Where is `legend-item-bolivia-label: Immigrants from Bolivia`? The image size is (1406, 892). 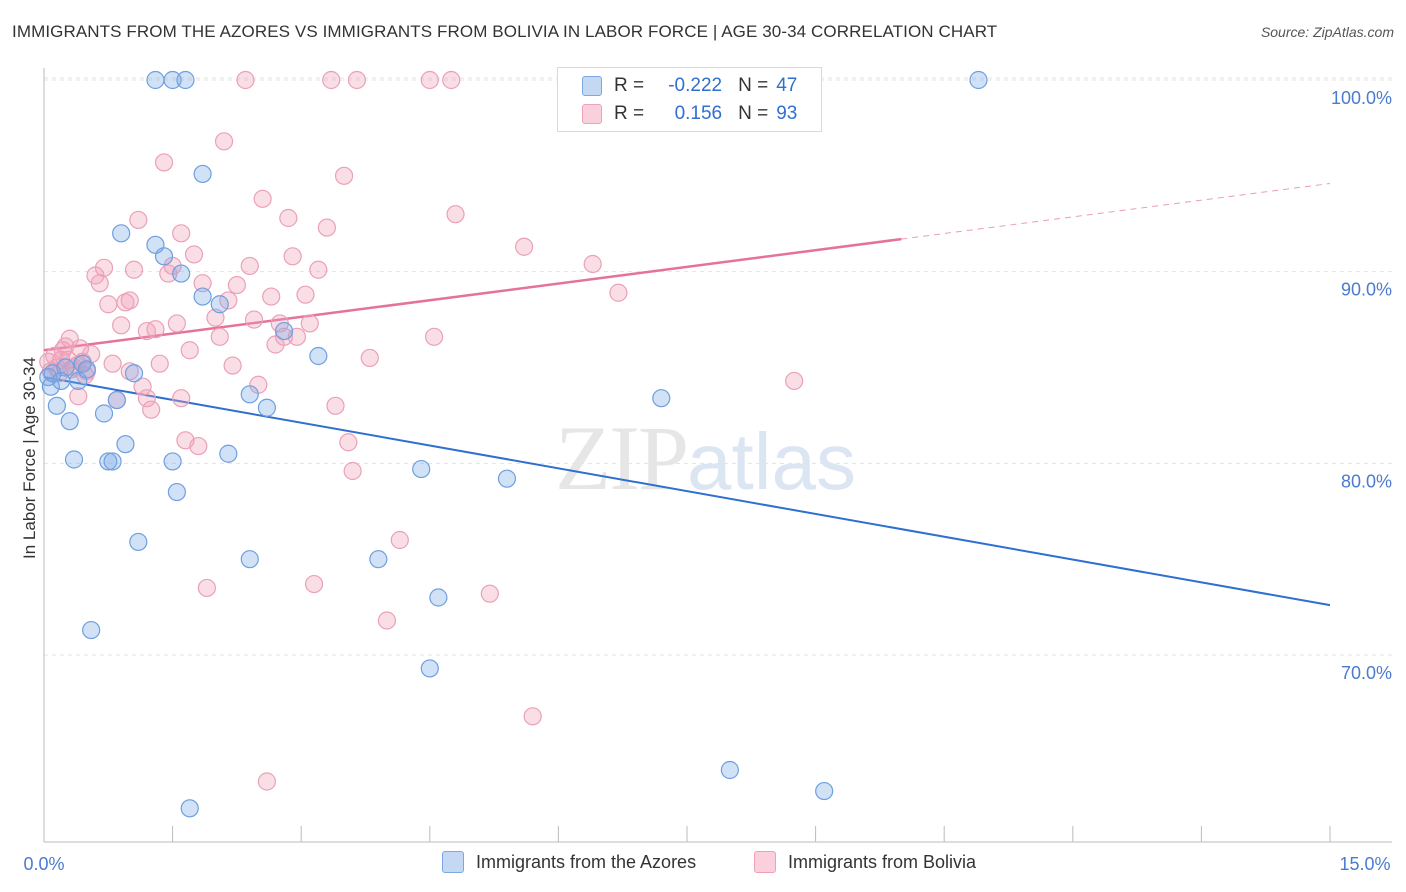
legend-item-bolivia-label: Immigrants from Bolivia is located at coordinates (882, 861).